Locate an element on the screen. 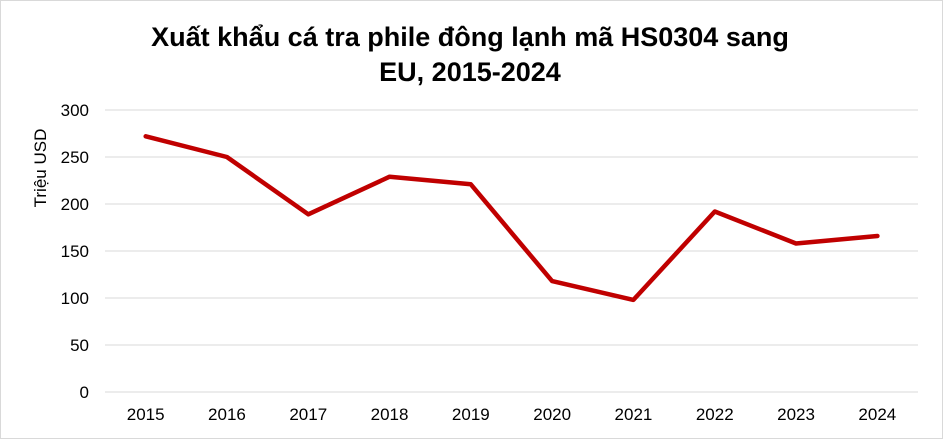 This screenshot has height=439, width=943. y-tick-label-300: 300 is located at coordinates (75, 110).